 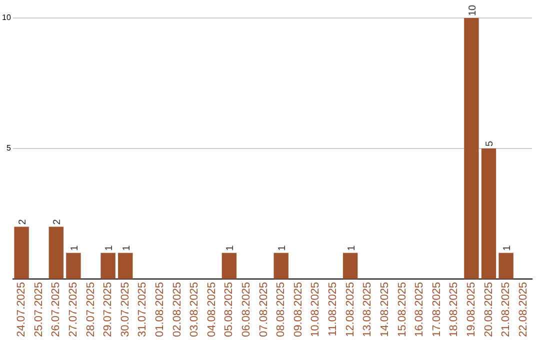 What do you see at coordinates (212, 310) in the screenshot?
I see `x-tick-label: 04.08.2025` at bounding box center [212, 310].